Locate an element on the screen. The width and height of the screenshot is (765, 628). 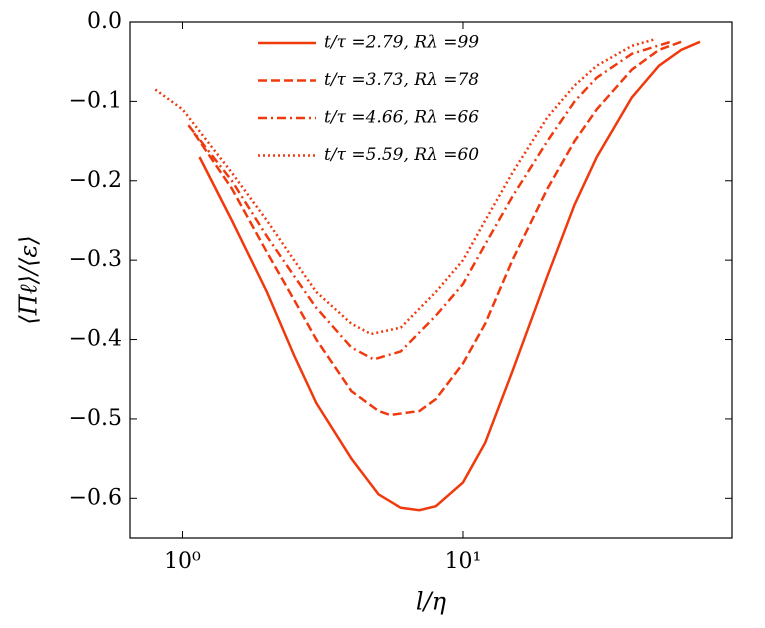
y-tick-label: 0.0 is located at coordinates (104, 21).